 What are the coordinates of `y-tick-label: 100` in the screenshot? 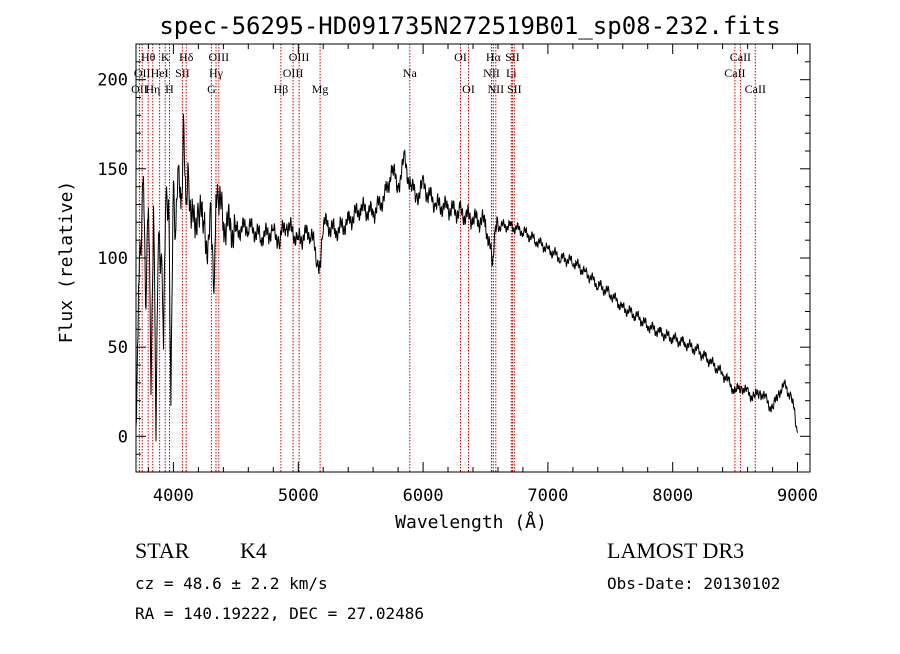 It's located at (112, 259).